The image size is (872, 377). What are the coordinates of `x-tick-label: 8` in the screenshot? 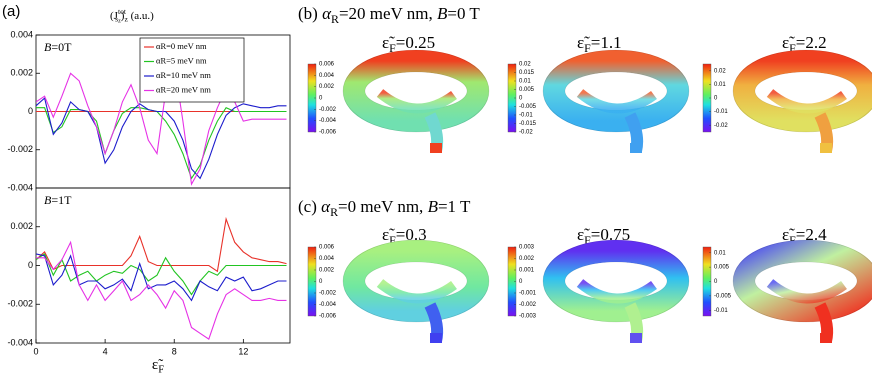 It's located at (174, 351).